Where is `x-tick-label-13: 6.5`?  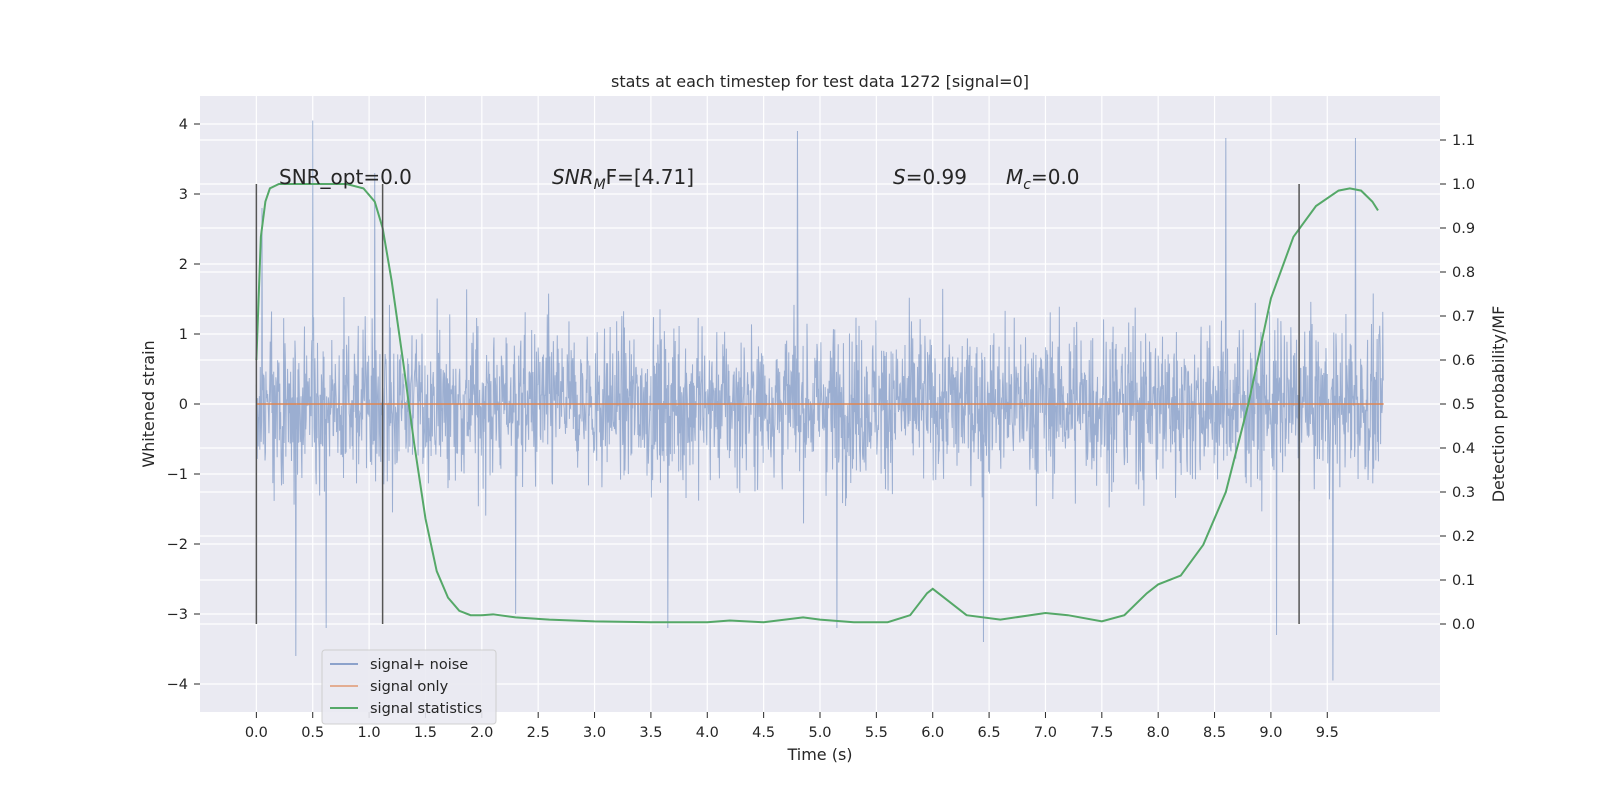 x-tick-label-13: 6.5 is located at coordinates (989, 733).